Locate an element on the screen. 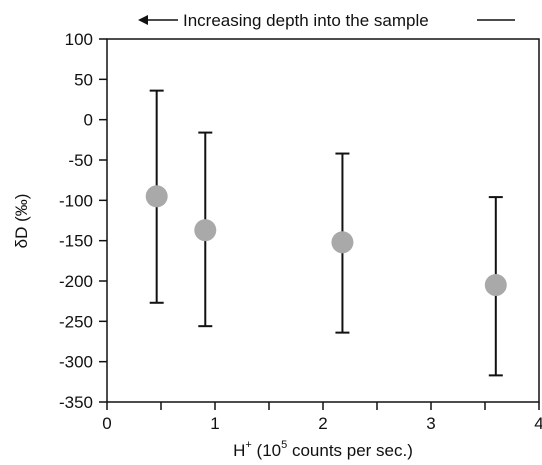 The width and height of the screenshot is (542, 465). annotation-arrowhead is located at coordinates (143, 20).